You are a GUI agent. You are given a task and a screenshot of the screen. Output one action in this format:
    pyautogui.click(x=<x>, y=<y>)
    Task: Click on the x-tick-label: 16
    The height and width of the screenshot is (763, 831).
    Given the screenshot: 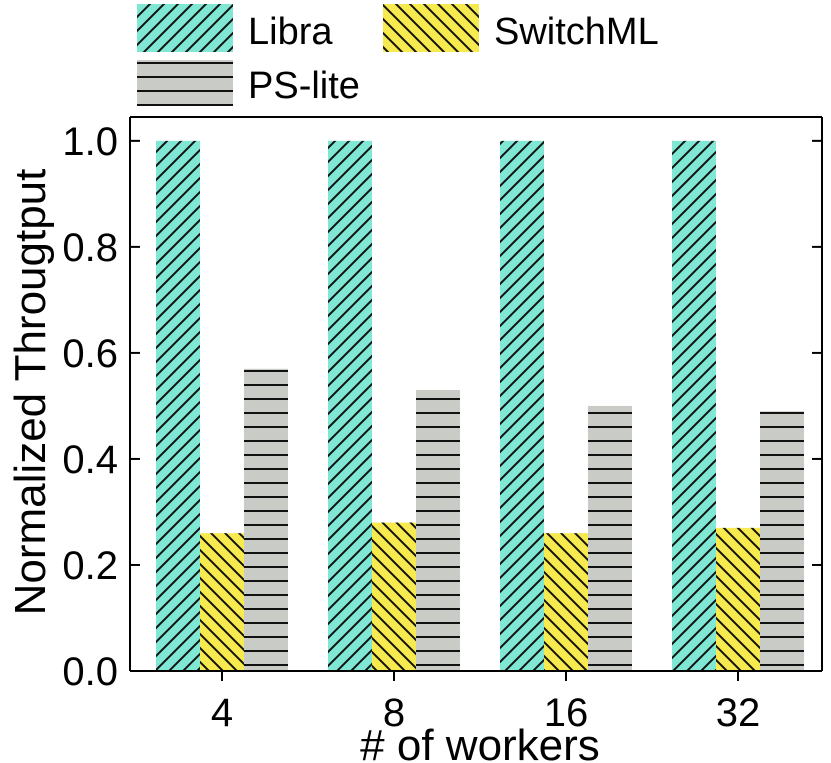 What is the action you would take?
    pyautogui.click(x=566, y=713)
    